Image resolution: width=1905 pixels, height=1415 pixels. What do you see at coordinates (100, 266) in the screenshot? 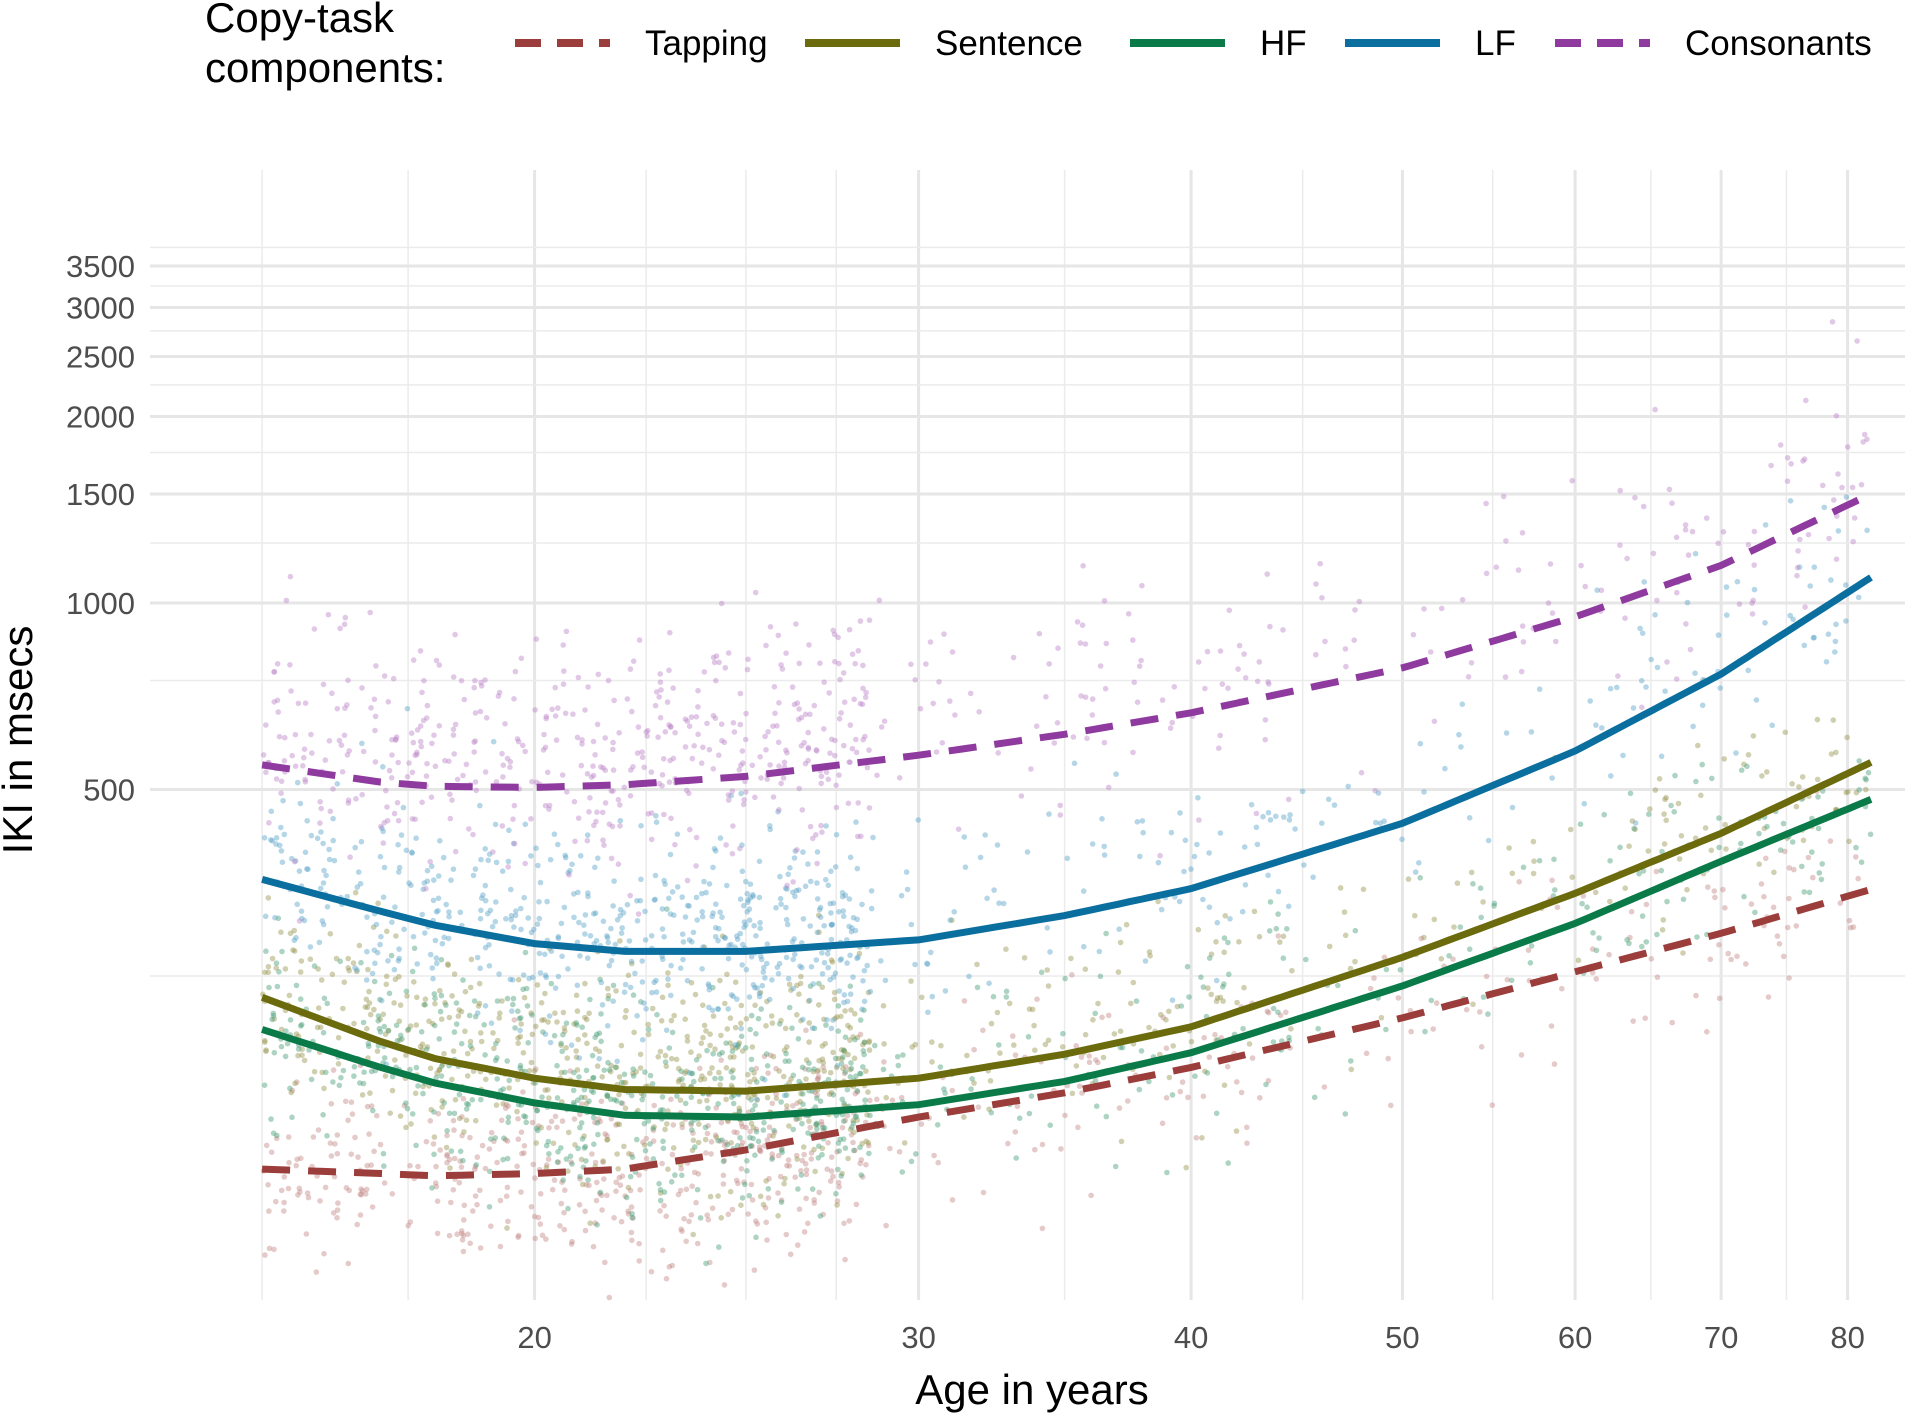
I see `y-tick-label: 3500` at bounding box center [100, 266].